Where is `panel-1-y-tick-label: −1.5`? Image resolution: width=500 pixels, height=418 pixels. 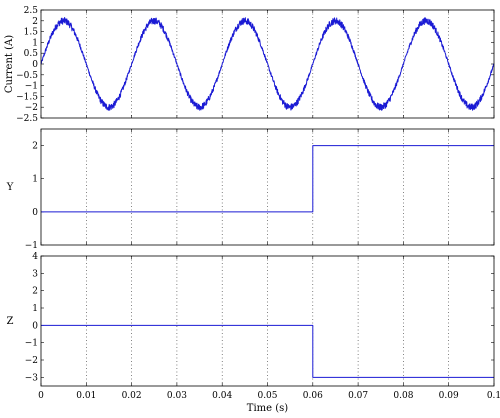 panel-1-y-tick-label: −1.5 is located at coordinates (27, 97).